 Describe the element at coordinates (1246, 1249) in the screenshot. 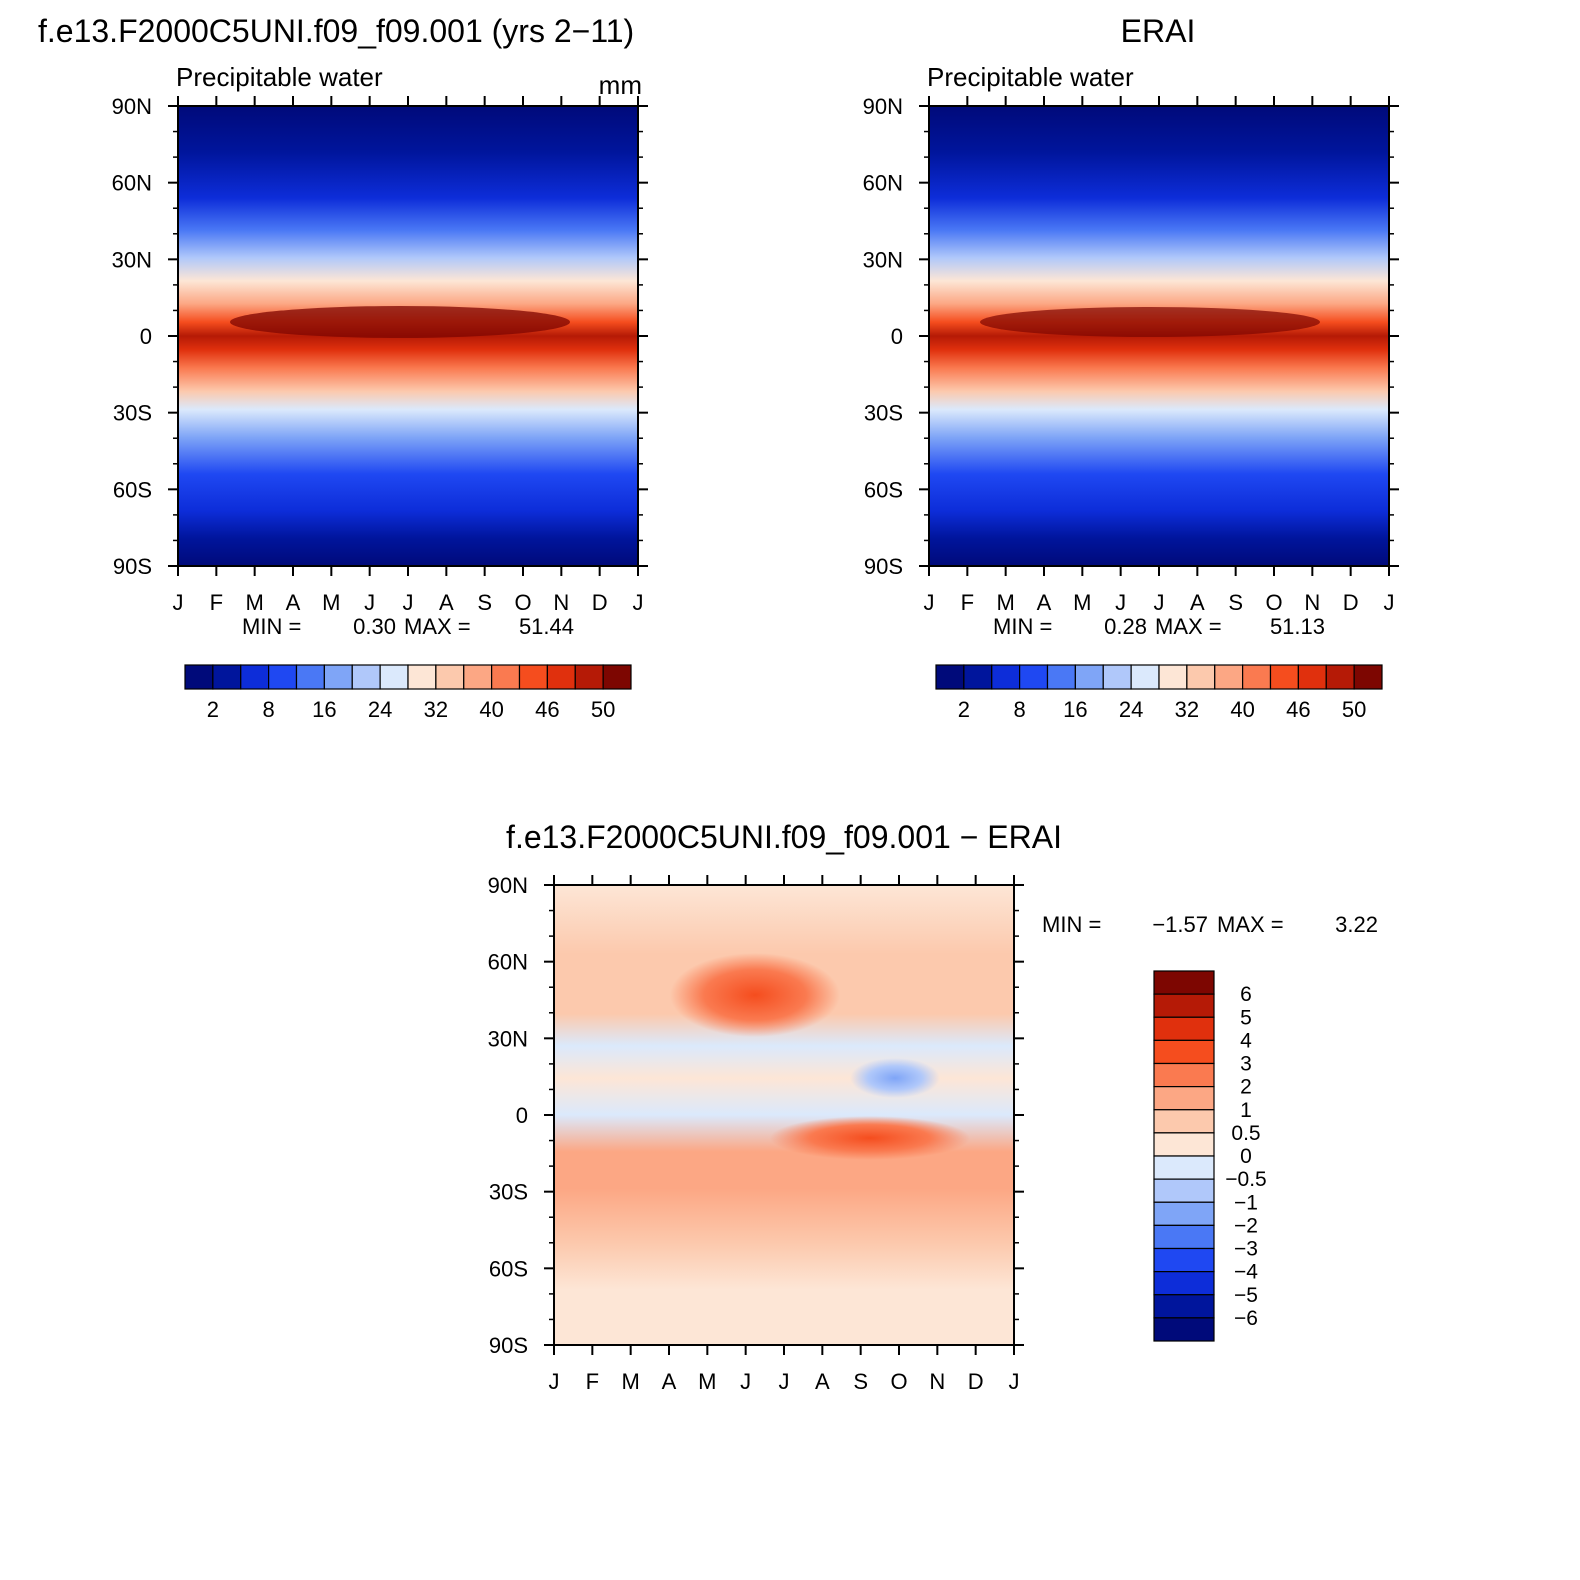

I see `colorbar-label: −3` at that location.